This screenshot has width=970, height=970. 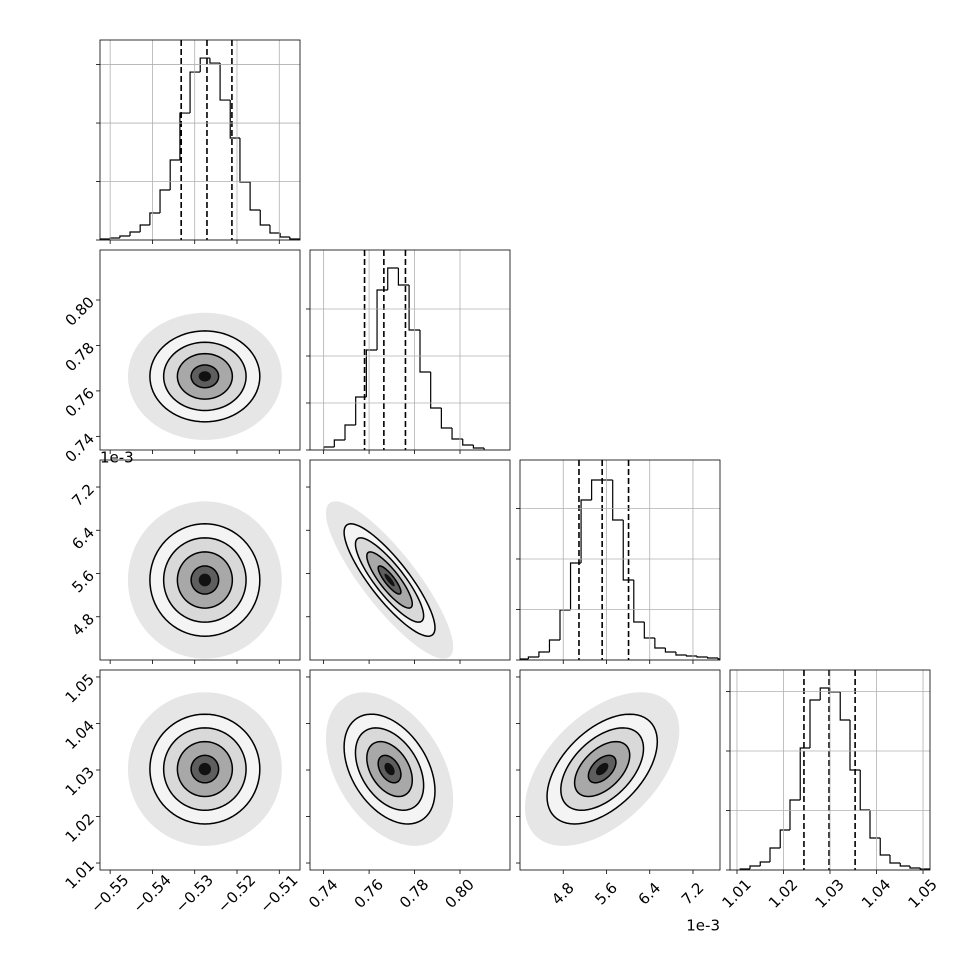 What do you see at coordinates (703, 926) in the screenshot?
I see `x-offset-label: 1e-3` at bounding box center [703, 926].